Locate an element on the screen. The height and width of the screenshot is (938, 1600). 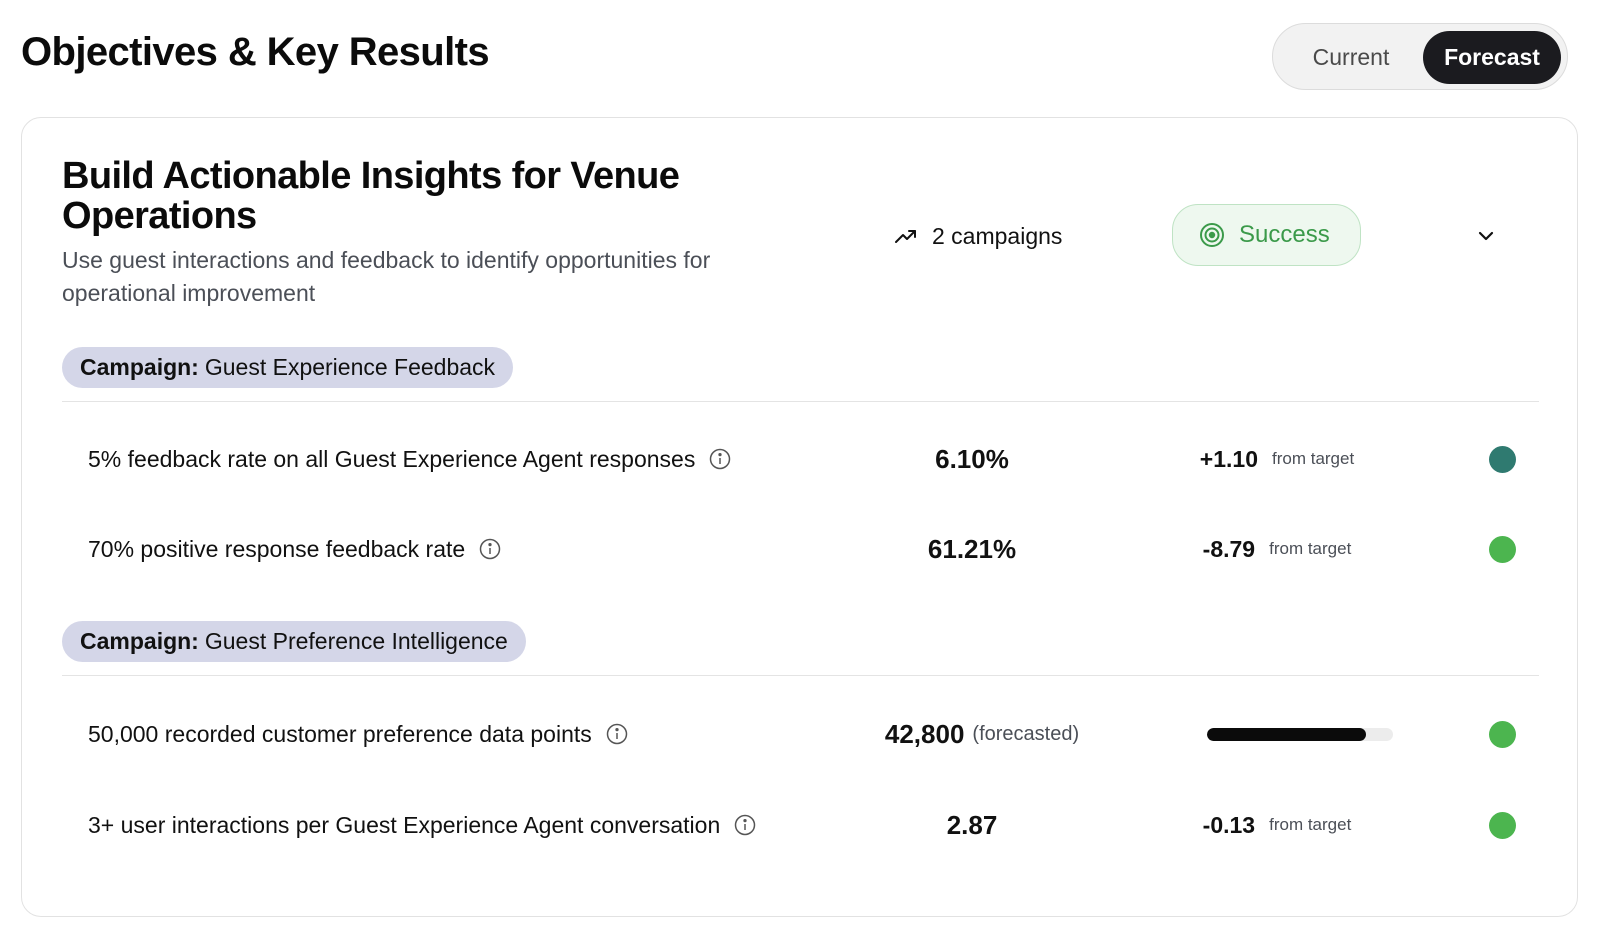
campaign-tag: Campaign: Guest Experience Feedback is located at coordinates (288, 367).